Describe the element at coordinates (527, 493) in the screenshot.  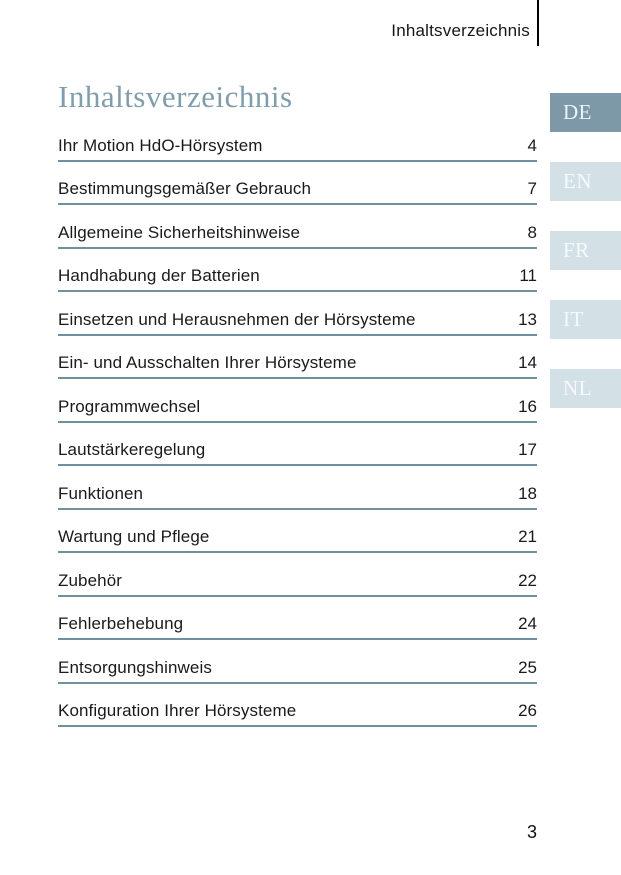
I see `toc-entry-page-number: 18` at that location.